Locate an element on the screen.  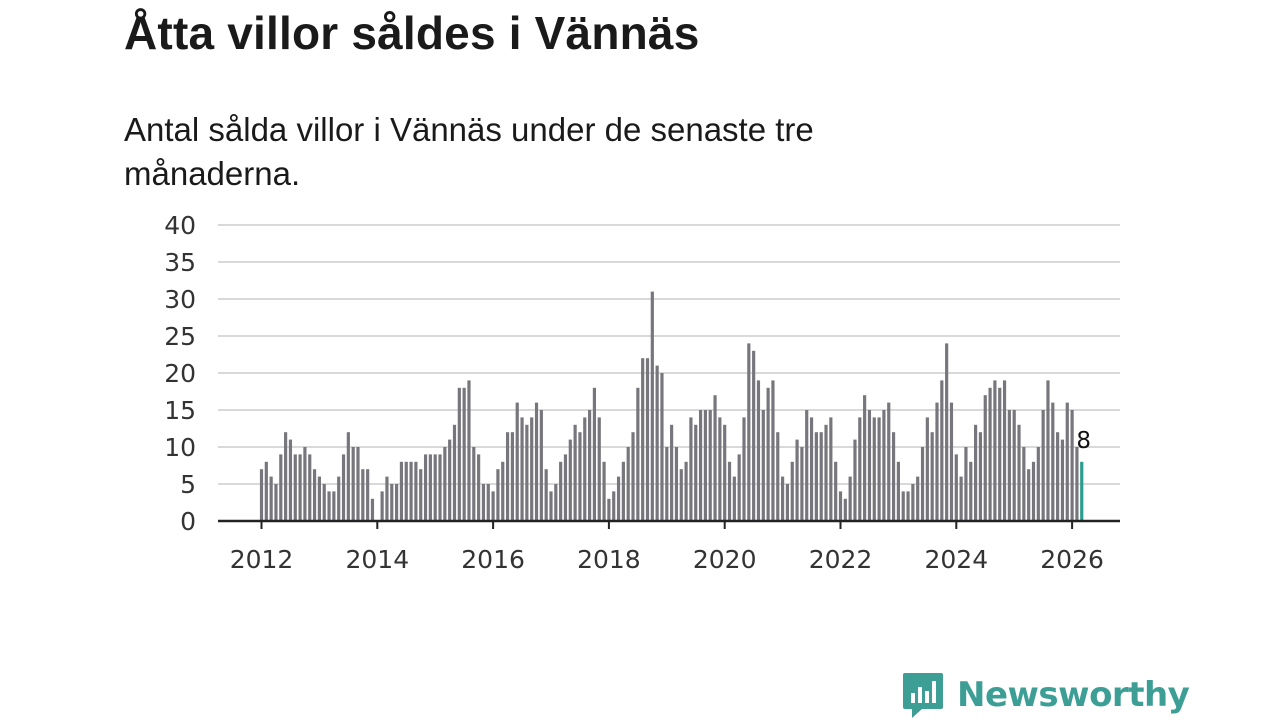
chart-title: Åtta villor såldes i Vännäs is located at coordinates (412, 33).